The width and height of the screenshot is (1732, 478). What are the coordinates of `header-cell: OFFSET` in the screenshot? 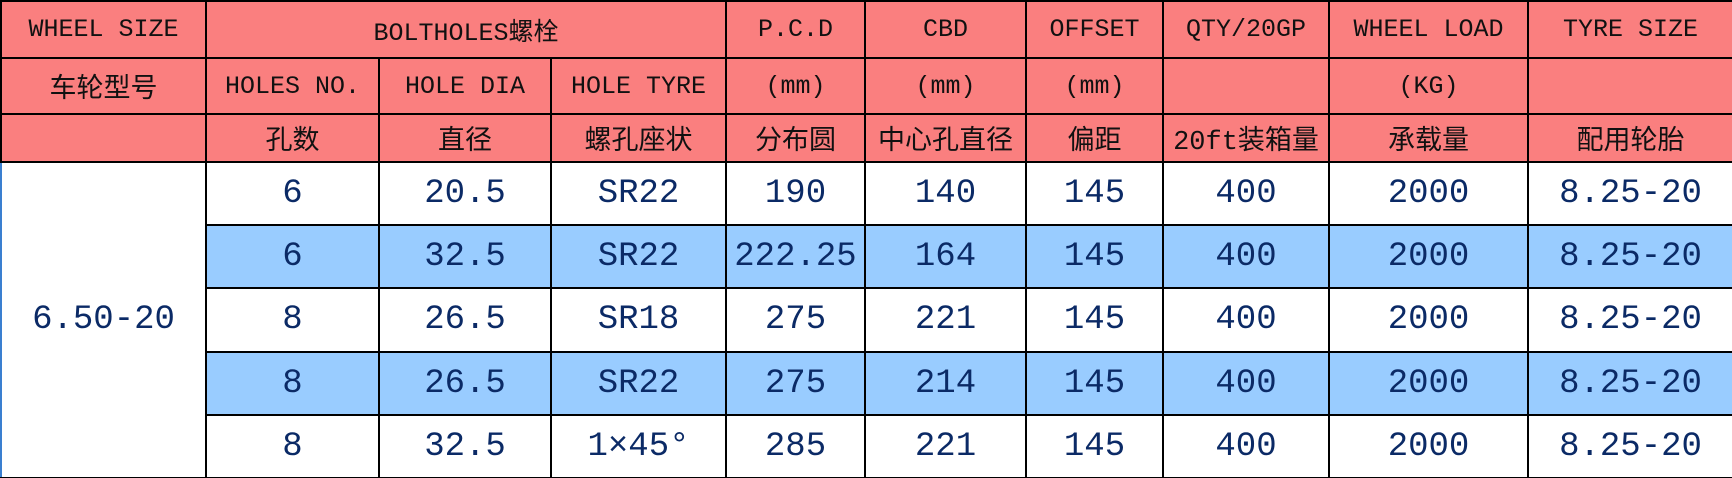 It's located at (1094, 29).